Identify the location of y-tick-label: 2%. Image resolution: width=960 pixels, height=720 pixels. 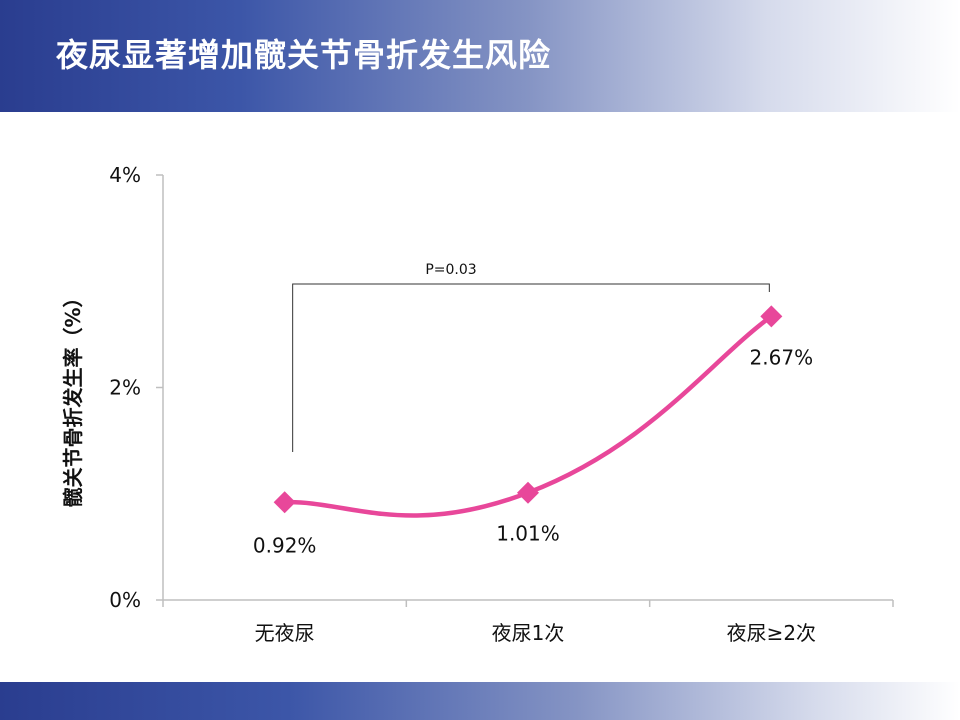
(125, 388).